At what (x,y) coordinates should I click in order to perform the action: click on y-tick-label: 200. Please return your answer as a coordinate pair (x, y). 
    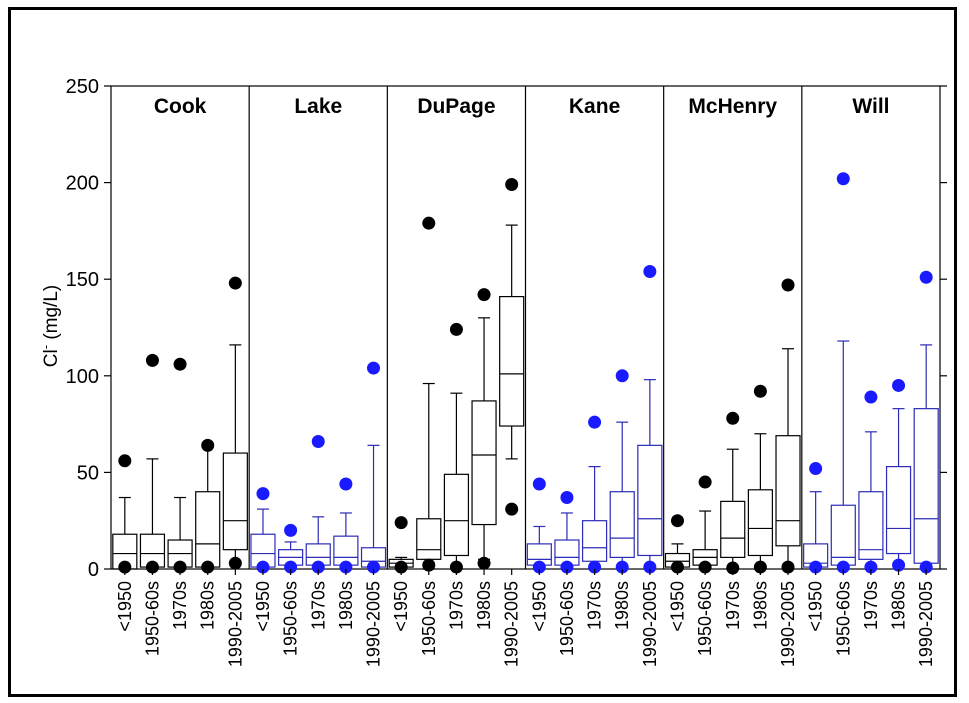
    Looking at the image, I should click on (82, 184).